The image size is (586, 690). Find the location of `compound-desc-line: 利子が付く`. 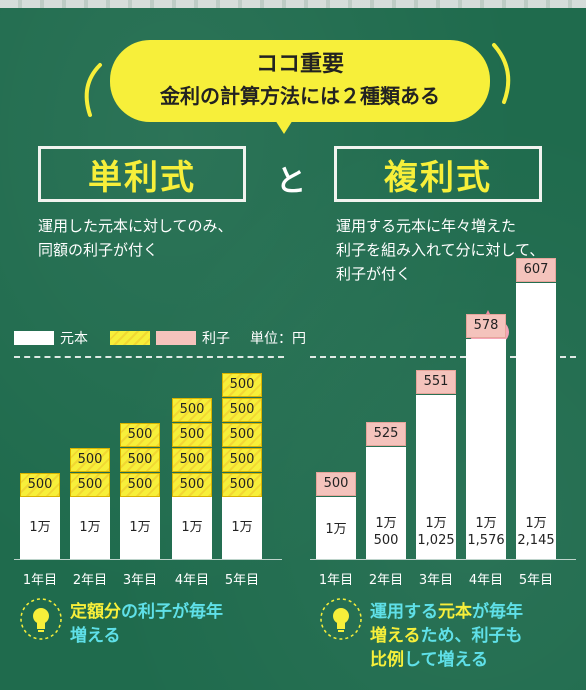

compound-desc-line: 利子が付く is located at coordinates (374, 274).